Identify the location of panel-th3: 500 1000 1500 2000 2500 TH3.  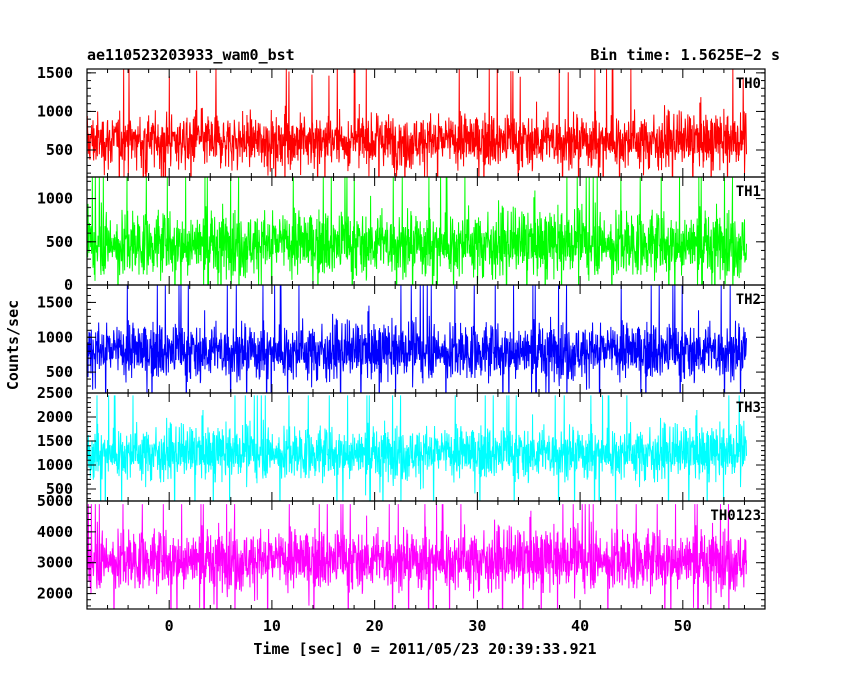
(401, 443).